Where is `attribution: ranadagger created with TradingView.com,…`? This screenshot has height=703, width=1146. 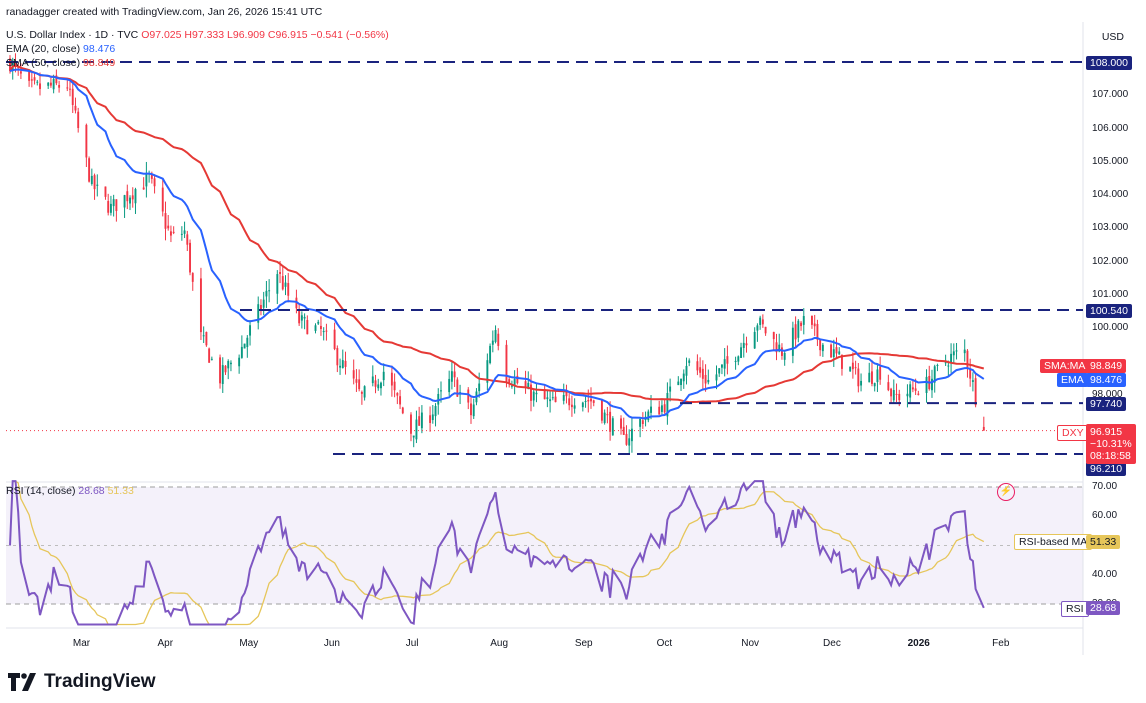
attribution: ranadagger created with TradingView.com,… is located at coordinates (164, 12).